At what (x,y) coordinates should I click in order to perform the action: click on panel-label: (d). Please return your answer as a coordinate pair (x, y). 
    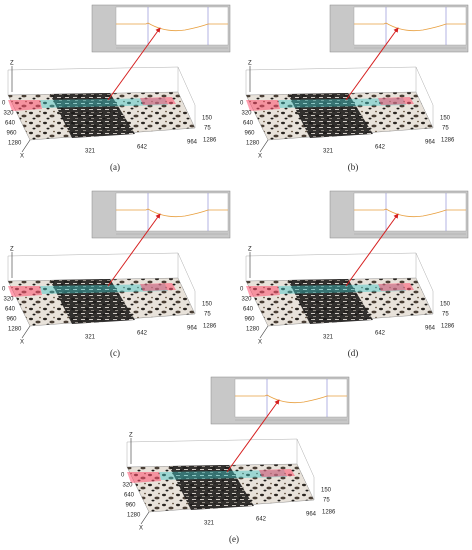
    Looking at the image, I should click on (353, 353).